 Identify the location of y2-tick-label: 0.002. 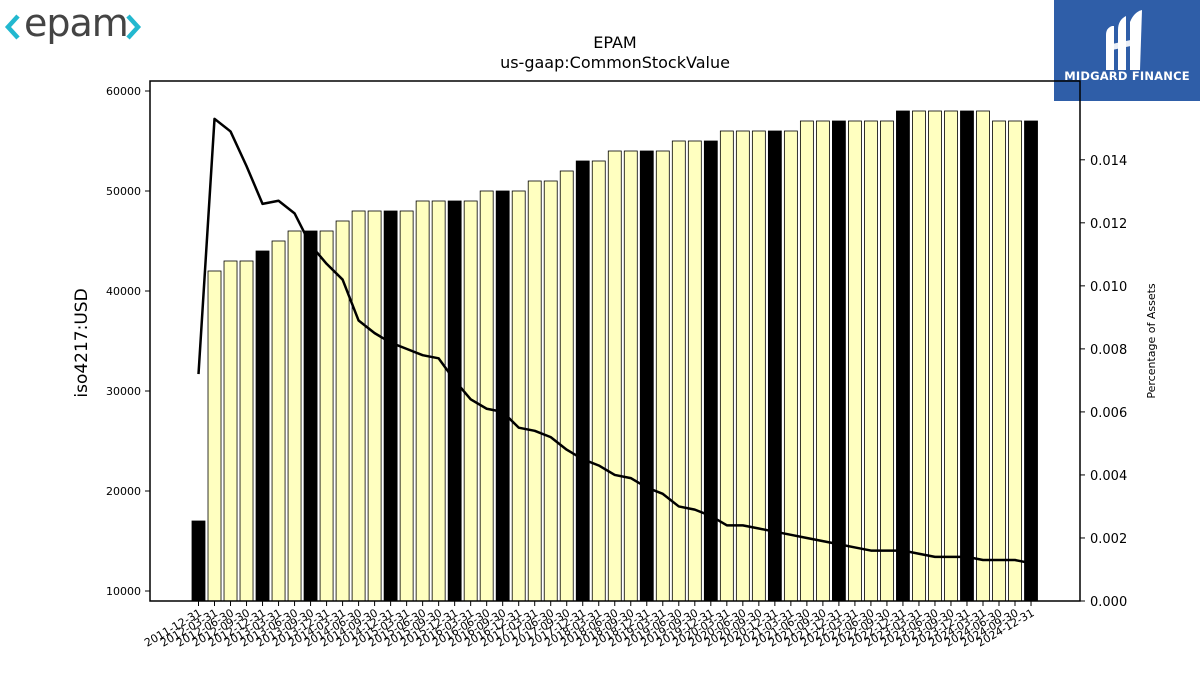
(1108, 539).